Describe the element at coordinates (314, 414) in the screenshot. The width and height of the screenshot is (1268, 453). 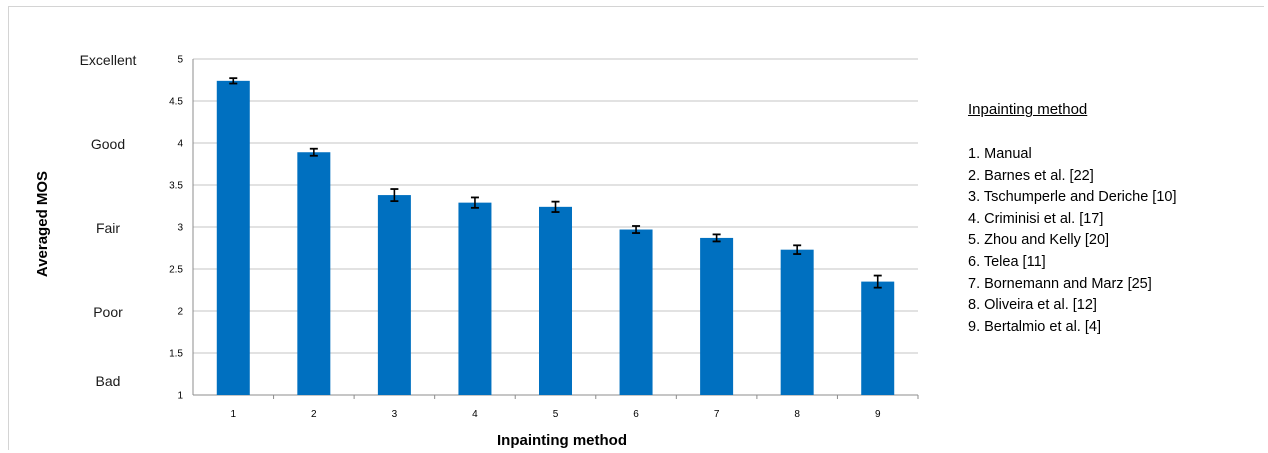
I see `x-tick-label: 2` at that location.